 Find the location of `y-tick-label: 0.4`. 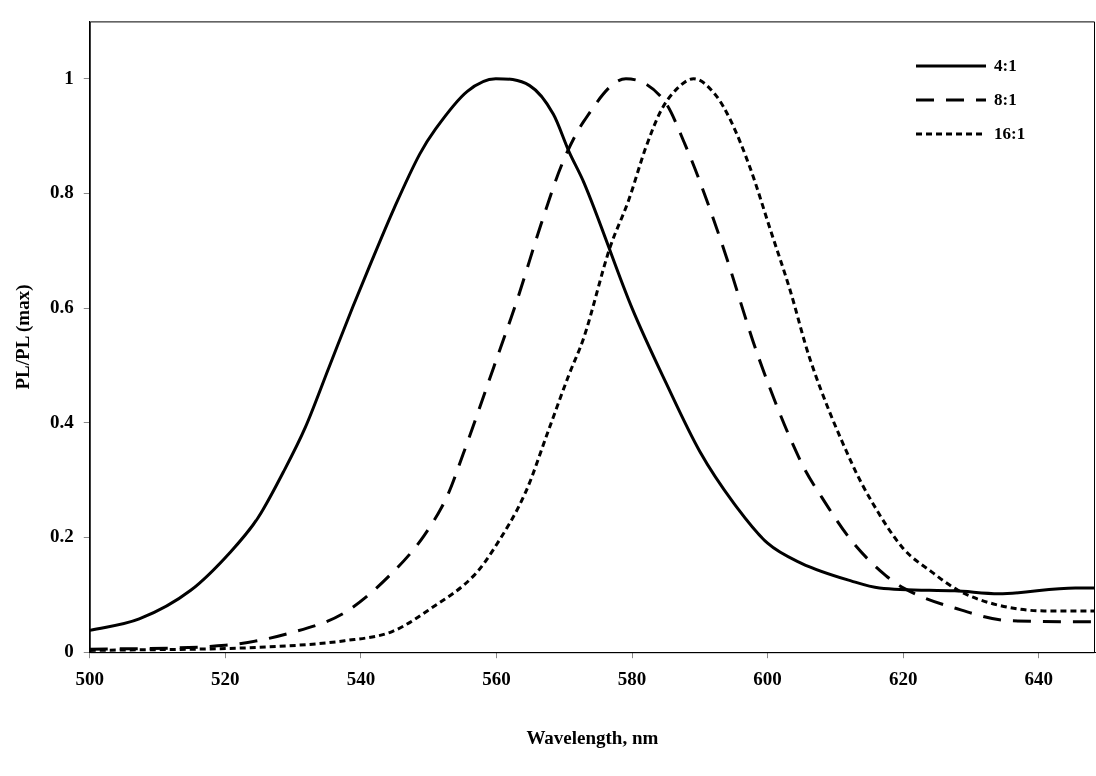

y-tick-label: 0.4 is located at coordinates (62, 421).